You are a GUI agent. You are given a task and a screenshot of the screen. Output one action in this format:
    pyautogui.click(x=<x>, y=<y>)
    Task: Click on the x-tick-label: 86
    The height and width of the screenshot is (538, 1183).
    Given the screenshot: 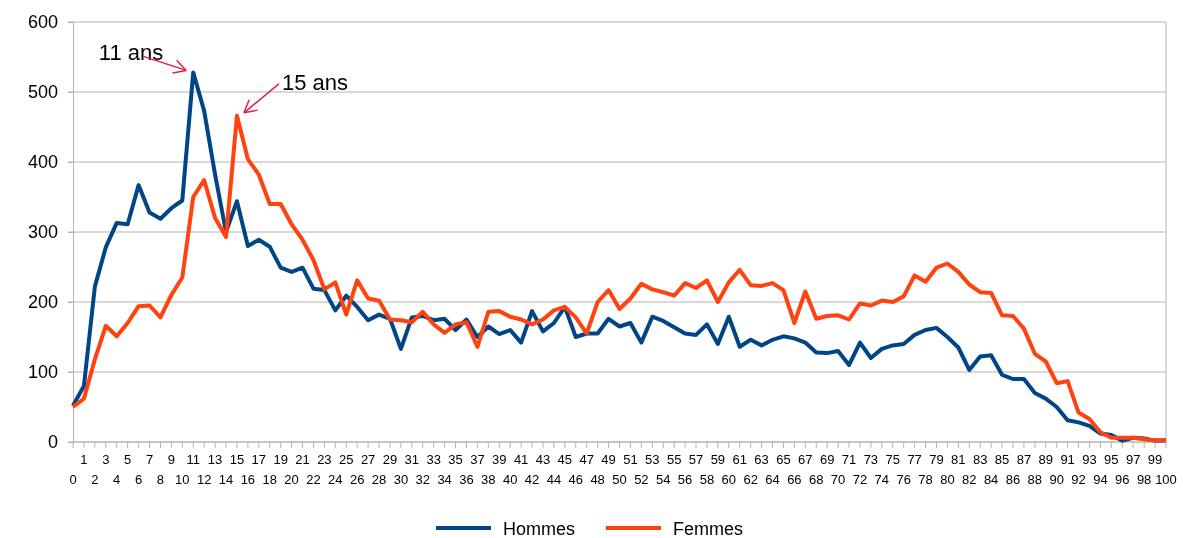 What is the action you would take?
    pyautogui.click(x=1013, y=479)
    